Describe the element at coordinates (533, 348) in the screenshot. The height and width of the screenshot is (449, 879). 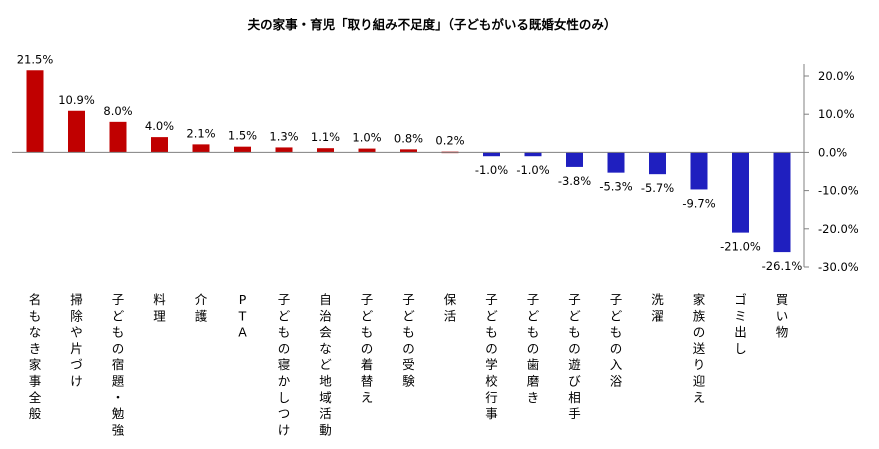
I see `category-label: 子どもの歯磨き` at that location.